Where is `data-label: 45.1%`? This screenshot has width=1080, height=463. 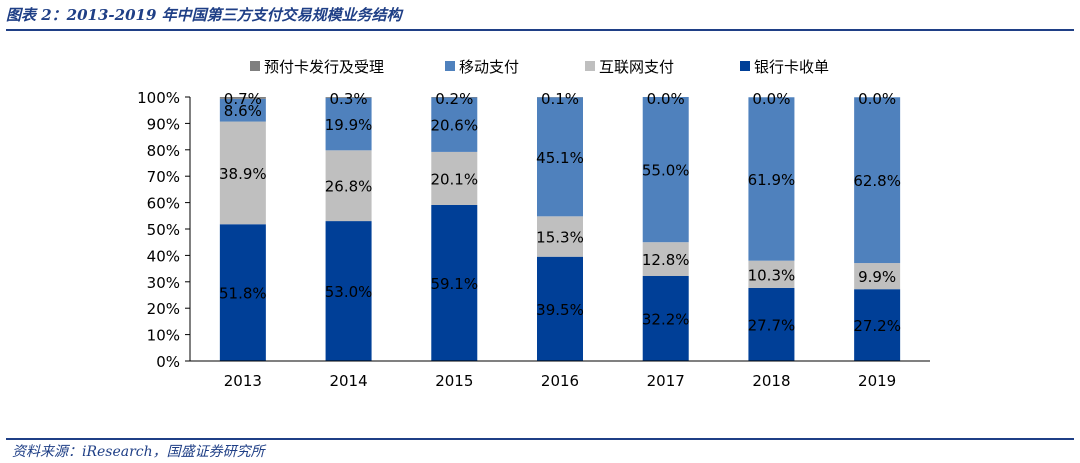
data-label: 45.1% is located at coordinates (560, 158).